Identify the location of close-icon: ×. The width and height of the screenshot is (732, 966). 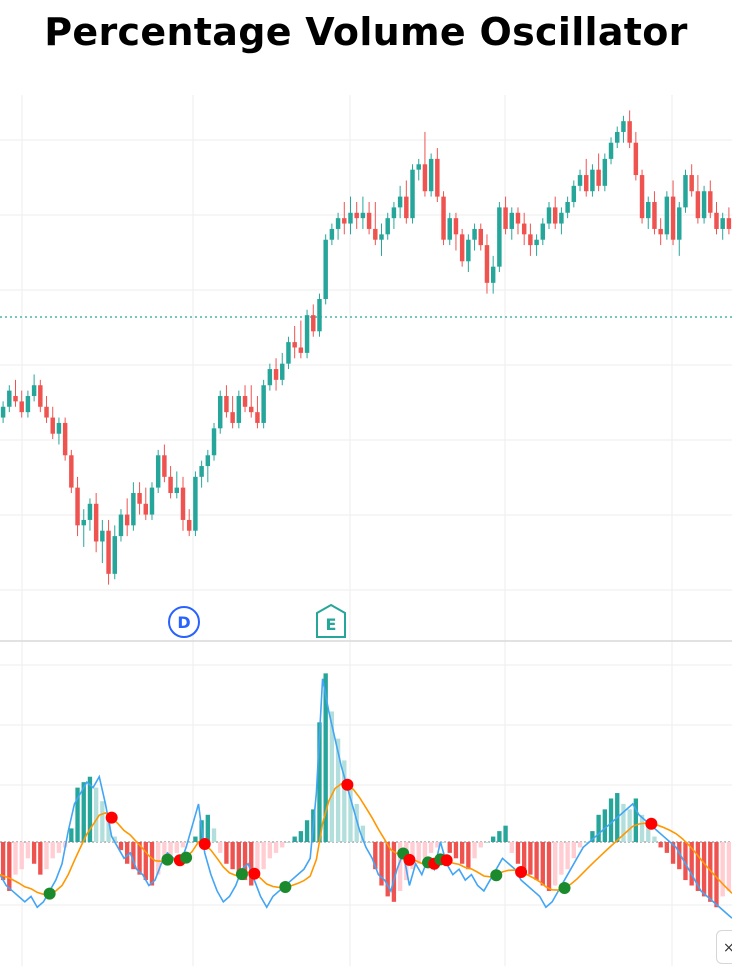
(724, 947).